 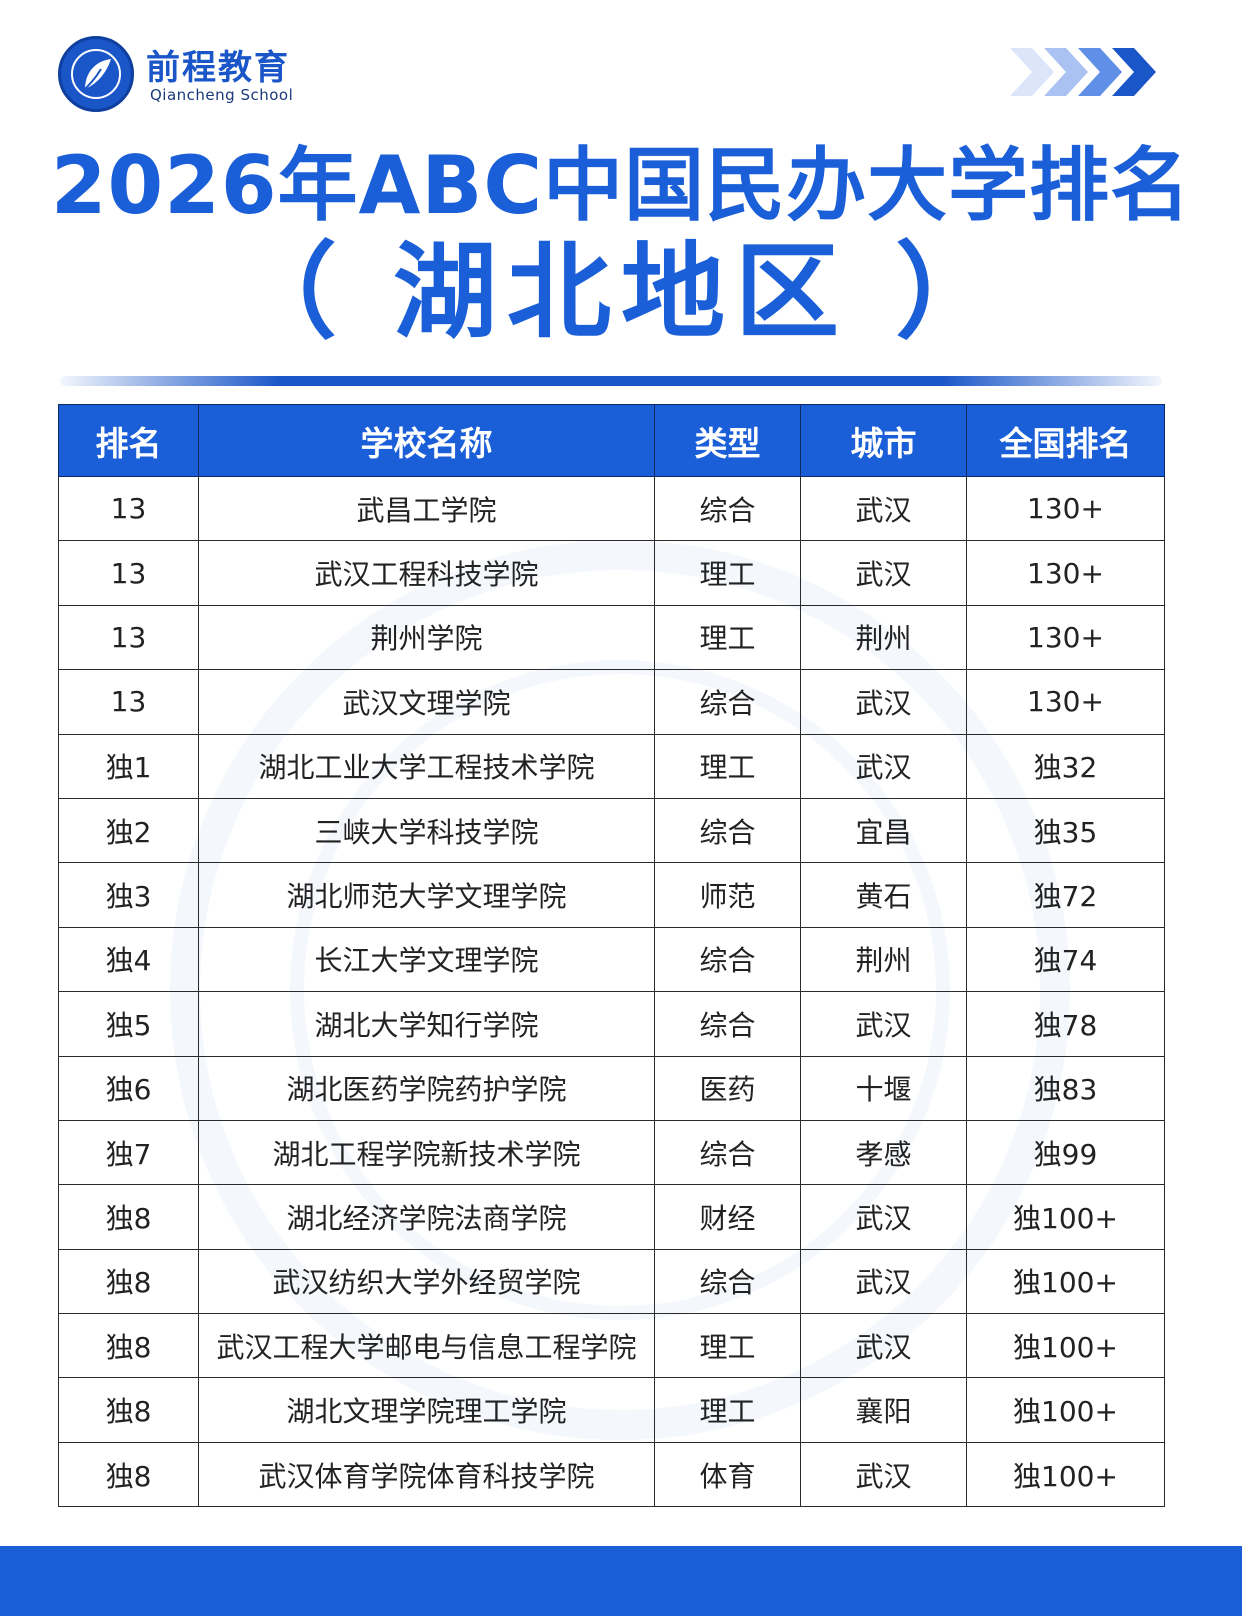 What do you see at coordinates (426, 1410) in the screenshot?
I see `cell-school-name: 湖北文理学院理工学院` at bounding box center [426, 1410].